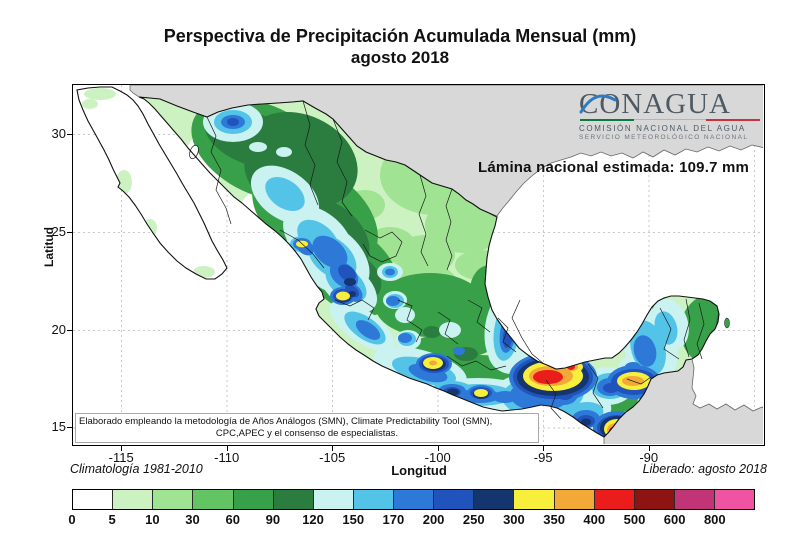  Describe the element at coordinates (674, 519) in the screenshot. I see `colorbar-label: 600` at that location.